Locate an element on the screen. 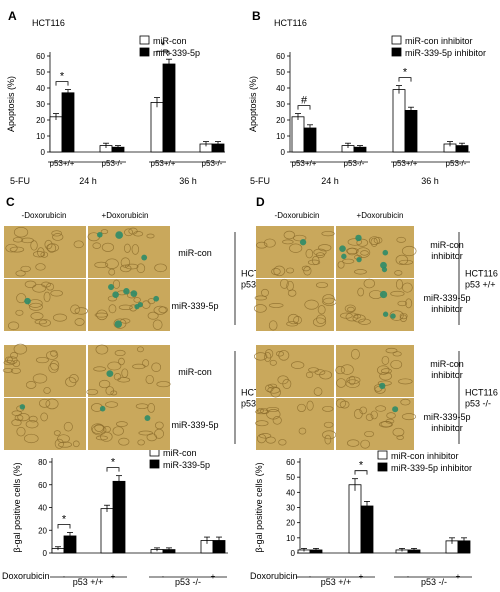  chart-b-y-tick-label: 10 is located at coordinates (280, 136).